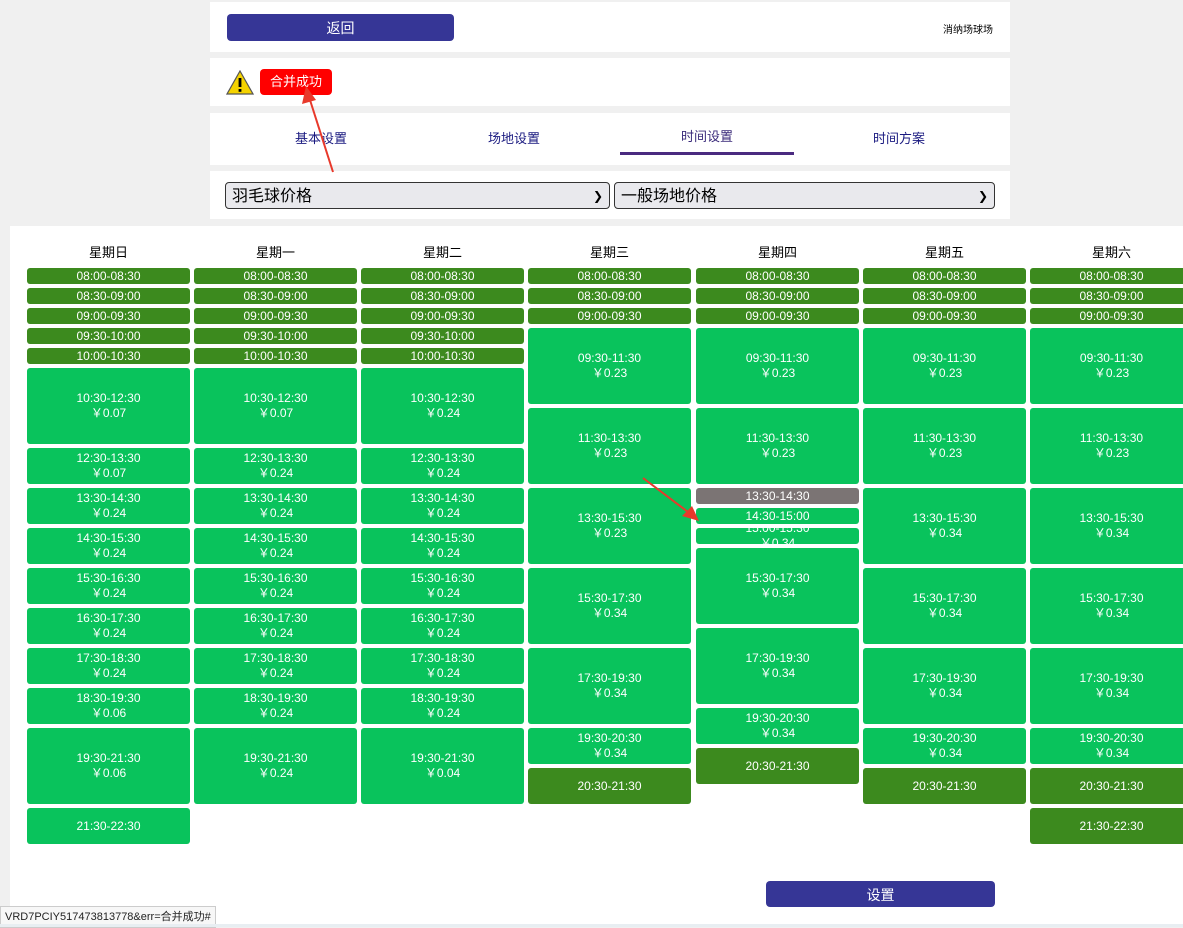 The height and width of the screenshot is (928, 1183). What do you see at coordinates (777, 516) in the screenshot?
I see `time-slot: 14:30-15:00` at bounding box center [777, 516].